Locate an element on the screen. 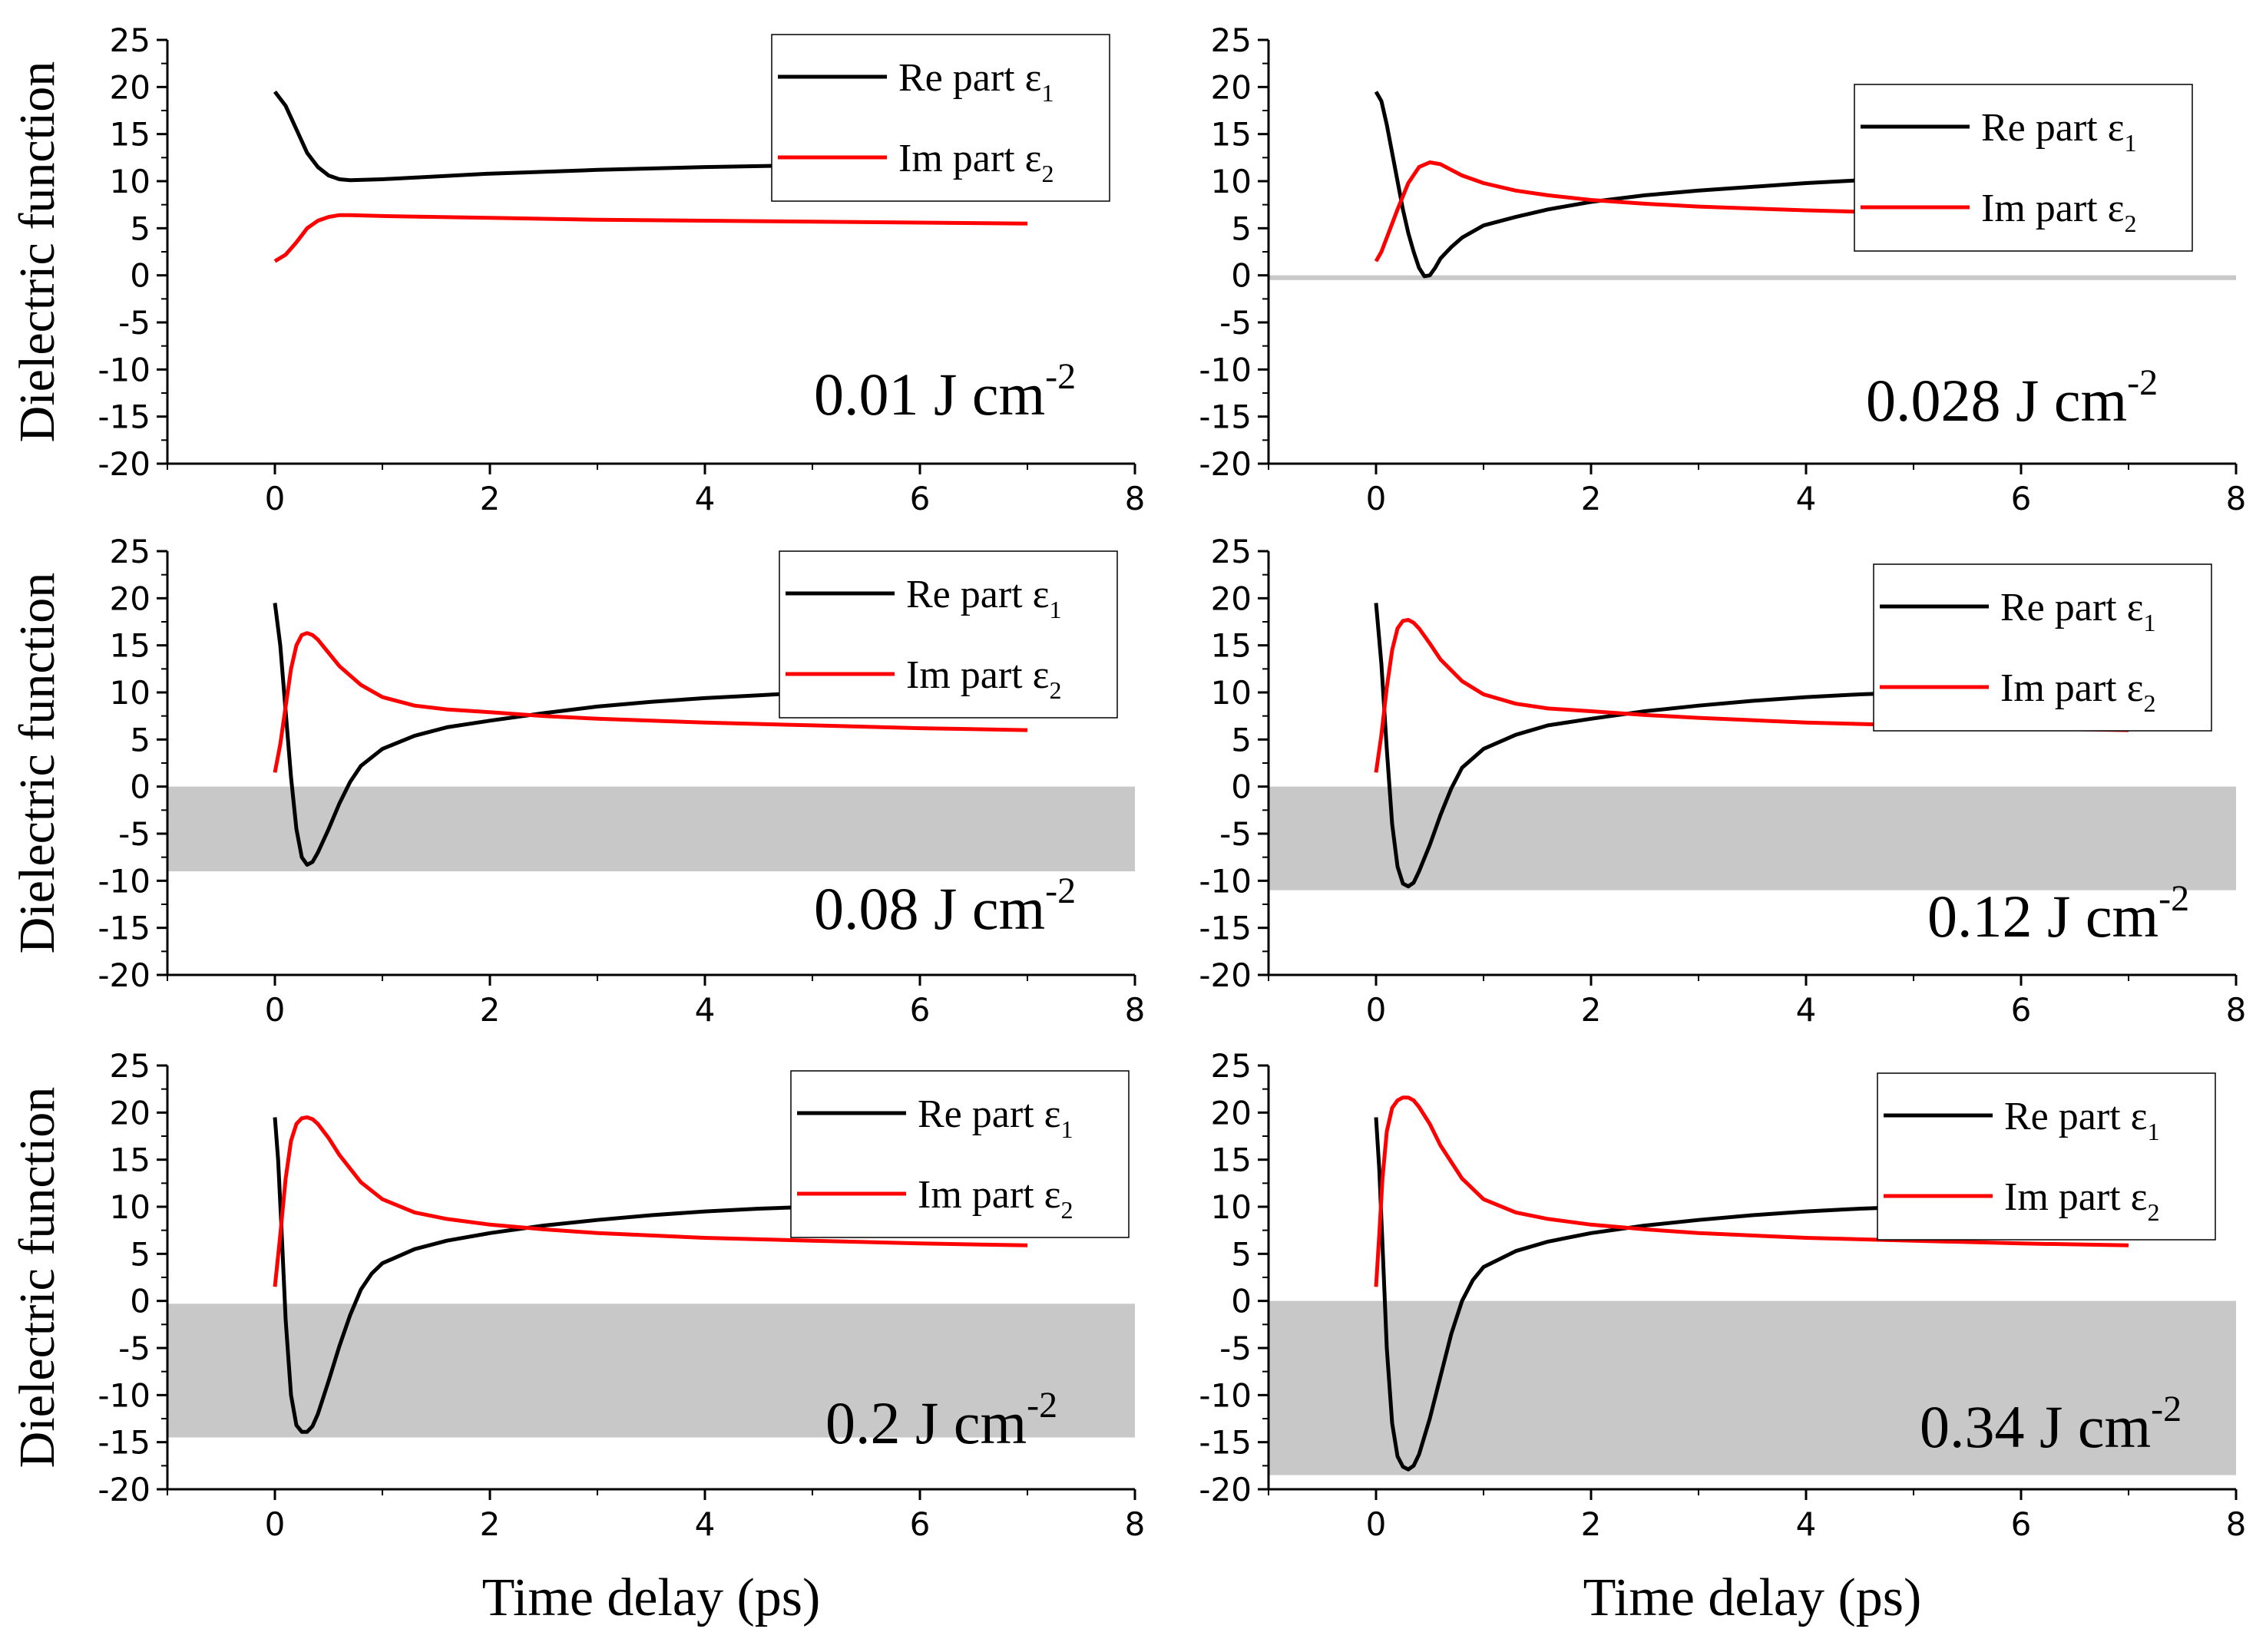 The width and height of the screenshot is (2266, 1652). fluence-label: 0.028 J cm-2 is located at coordinates (2012, 398).